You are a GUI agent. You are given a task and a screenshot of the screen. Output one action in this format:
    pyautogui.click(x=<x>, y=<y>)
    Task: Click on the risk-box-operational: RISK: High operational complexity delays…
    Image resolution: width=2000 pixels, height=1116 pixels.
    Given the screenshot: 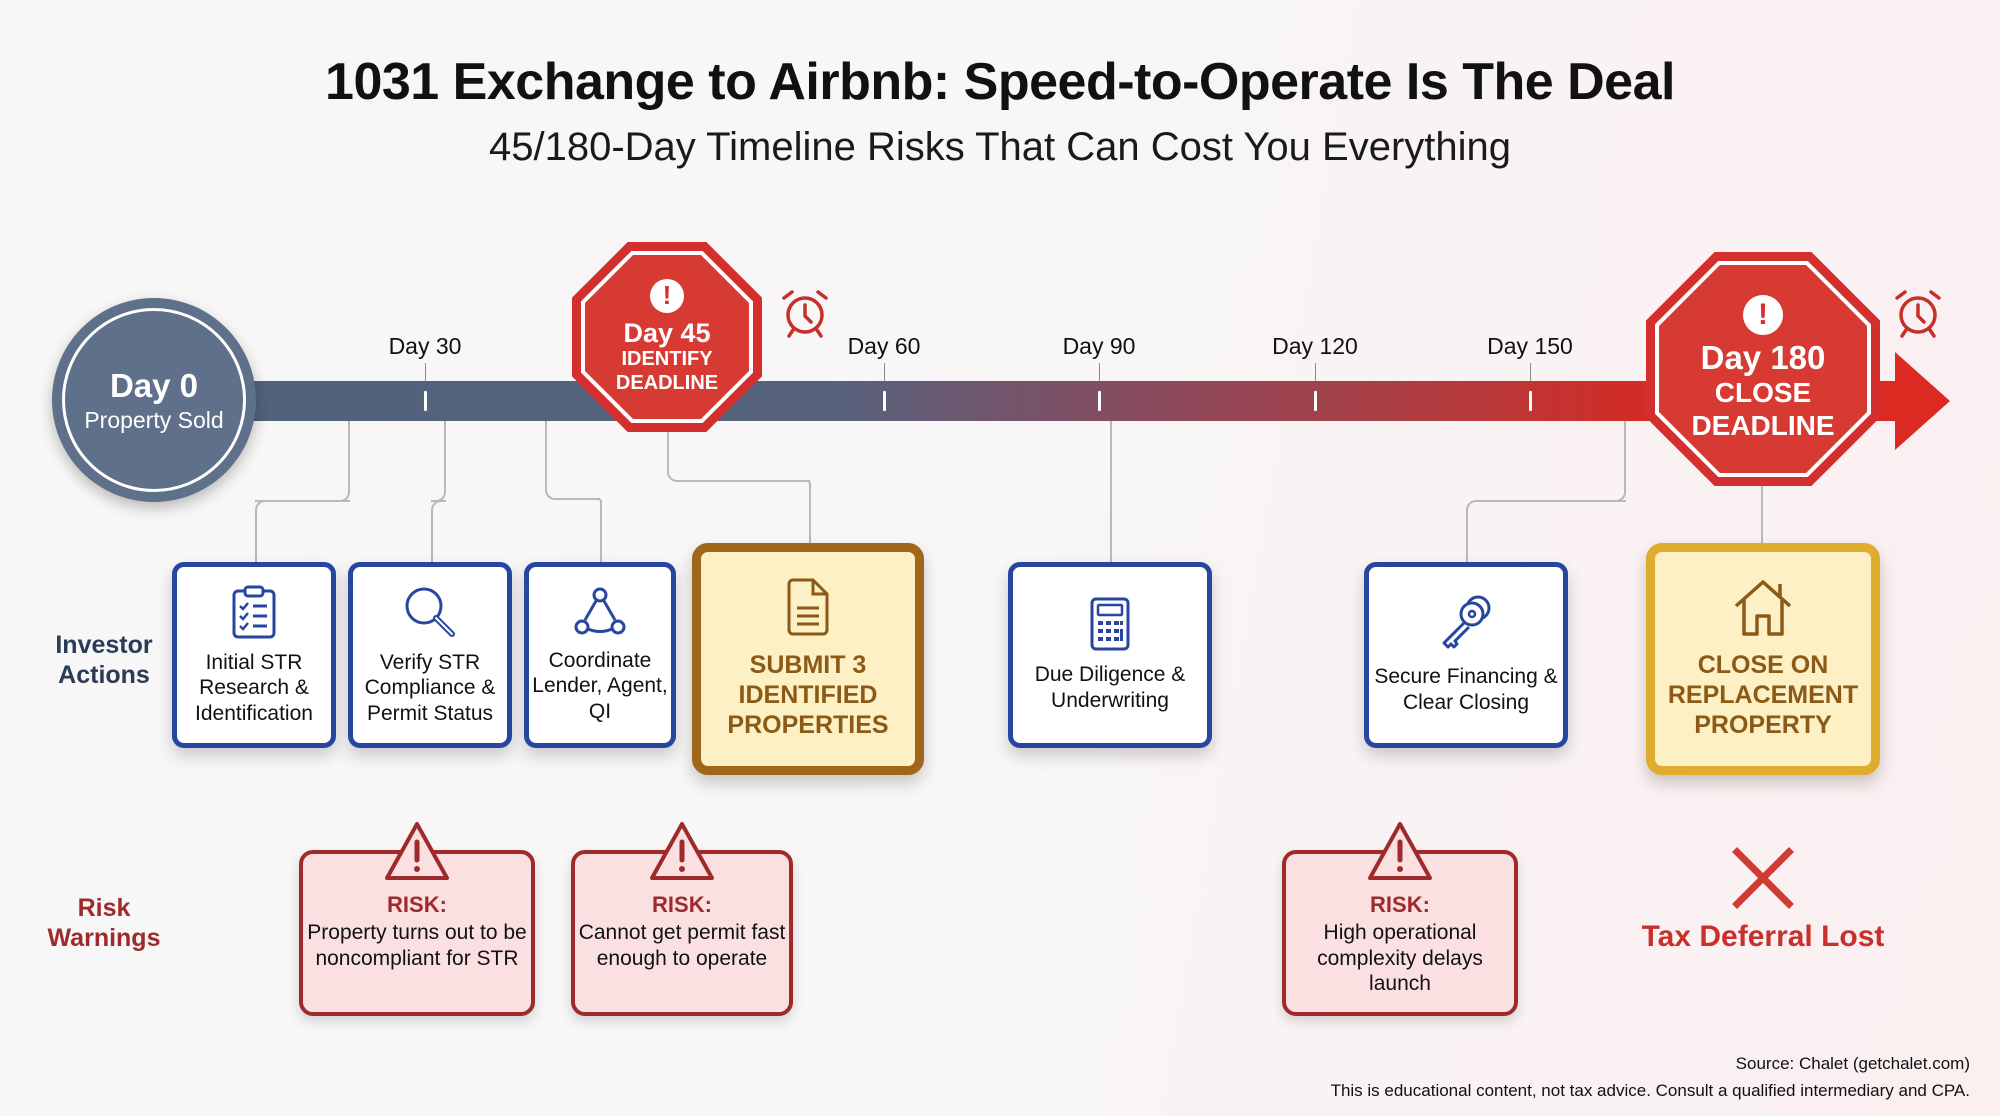 What is the action you would take?
    pyautogui.click(x=1400, y=919)
    